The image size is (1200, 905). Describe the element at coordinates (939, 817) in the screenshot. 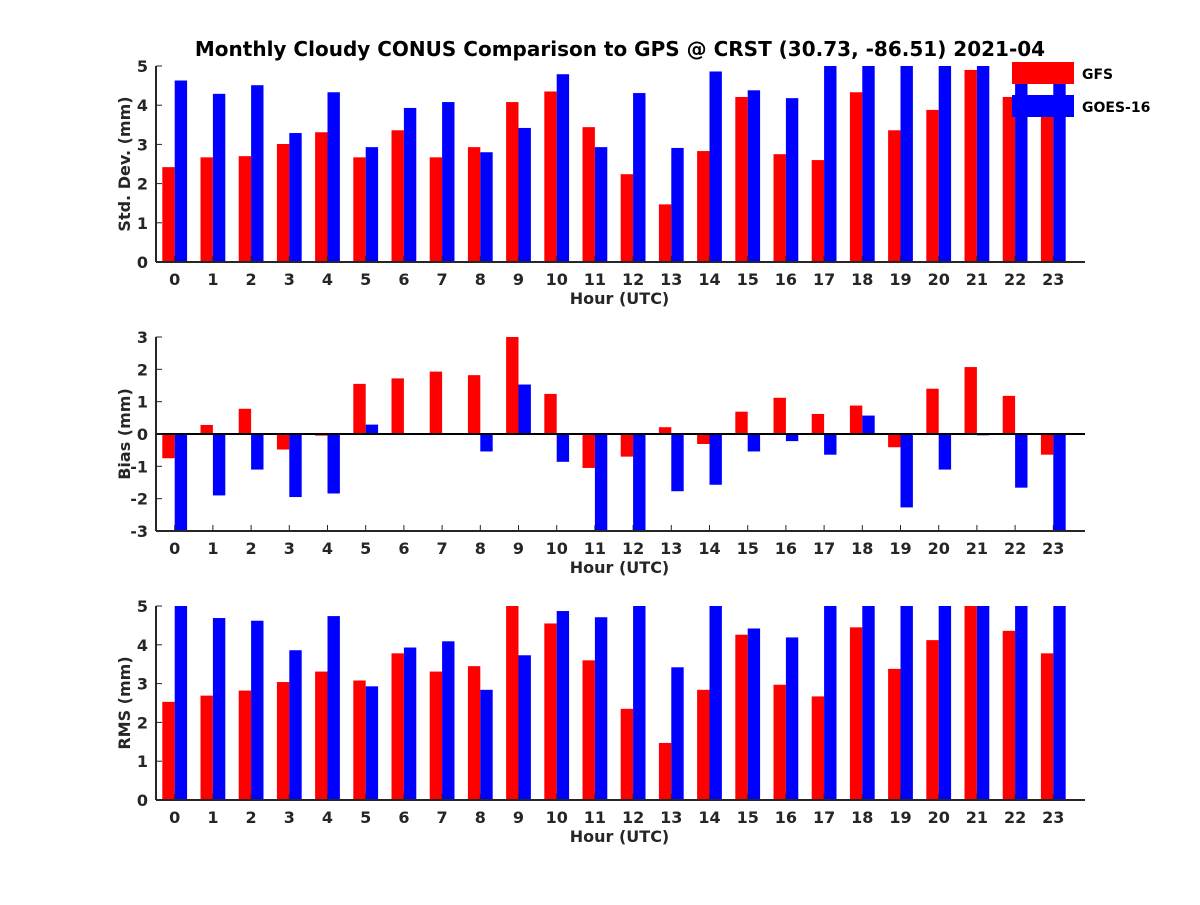

I see `x-tick-label: 20` at that location.